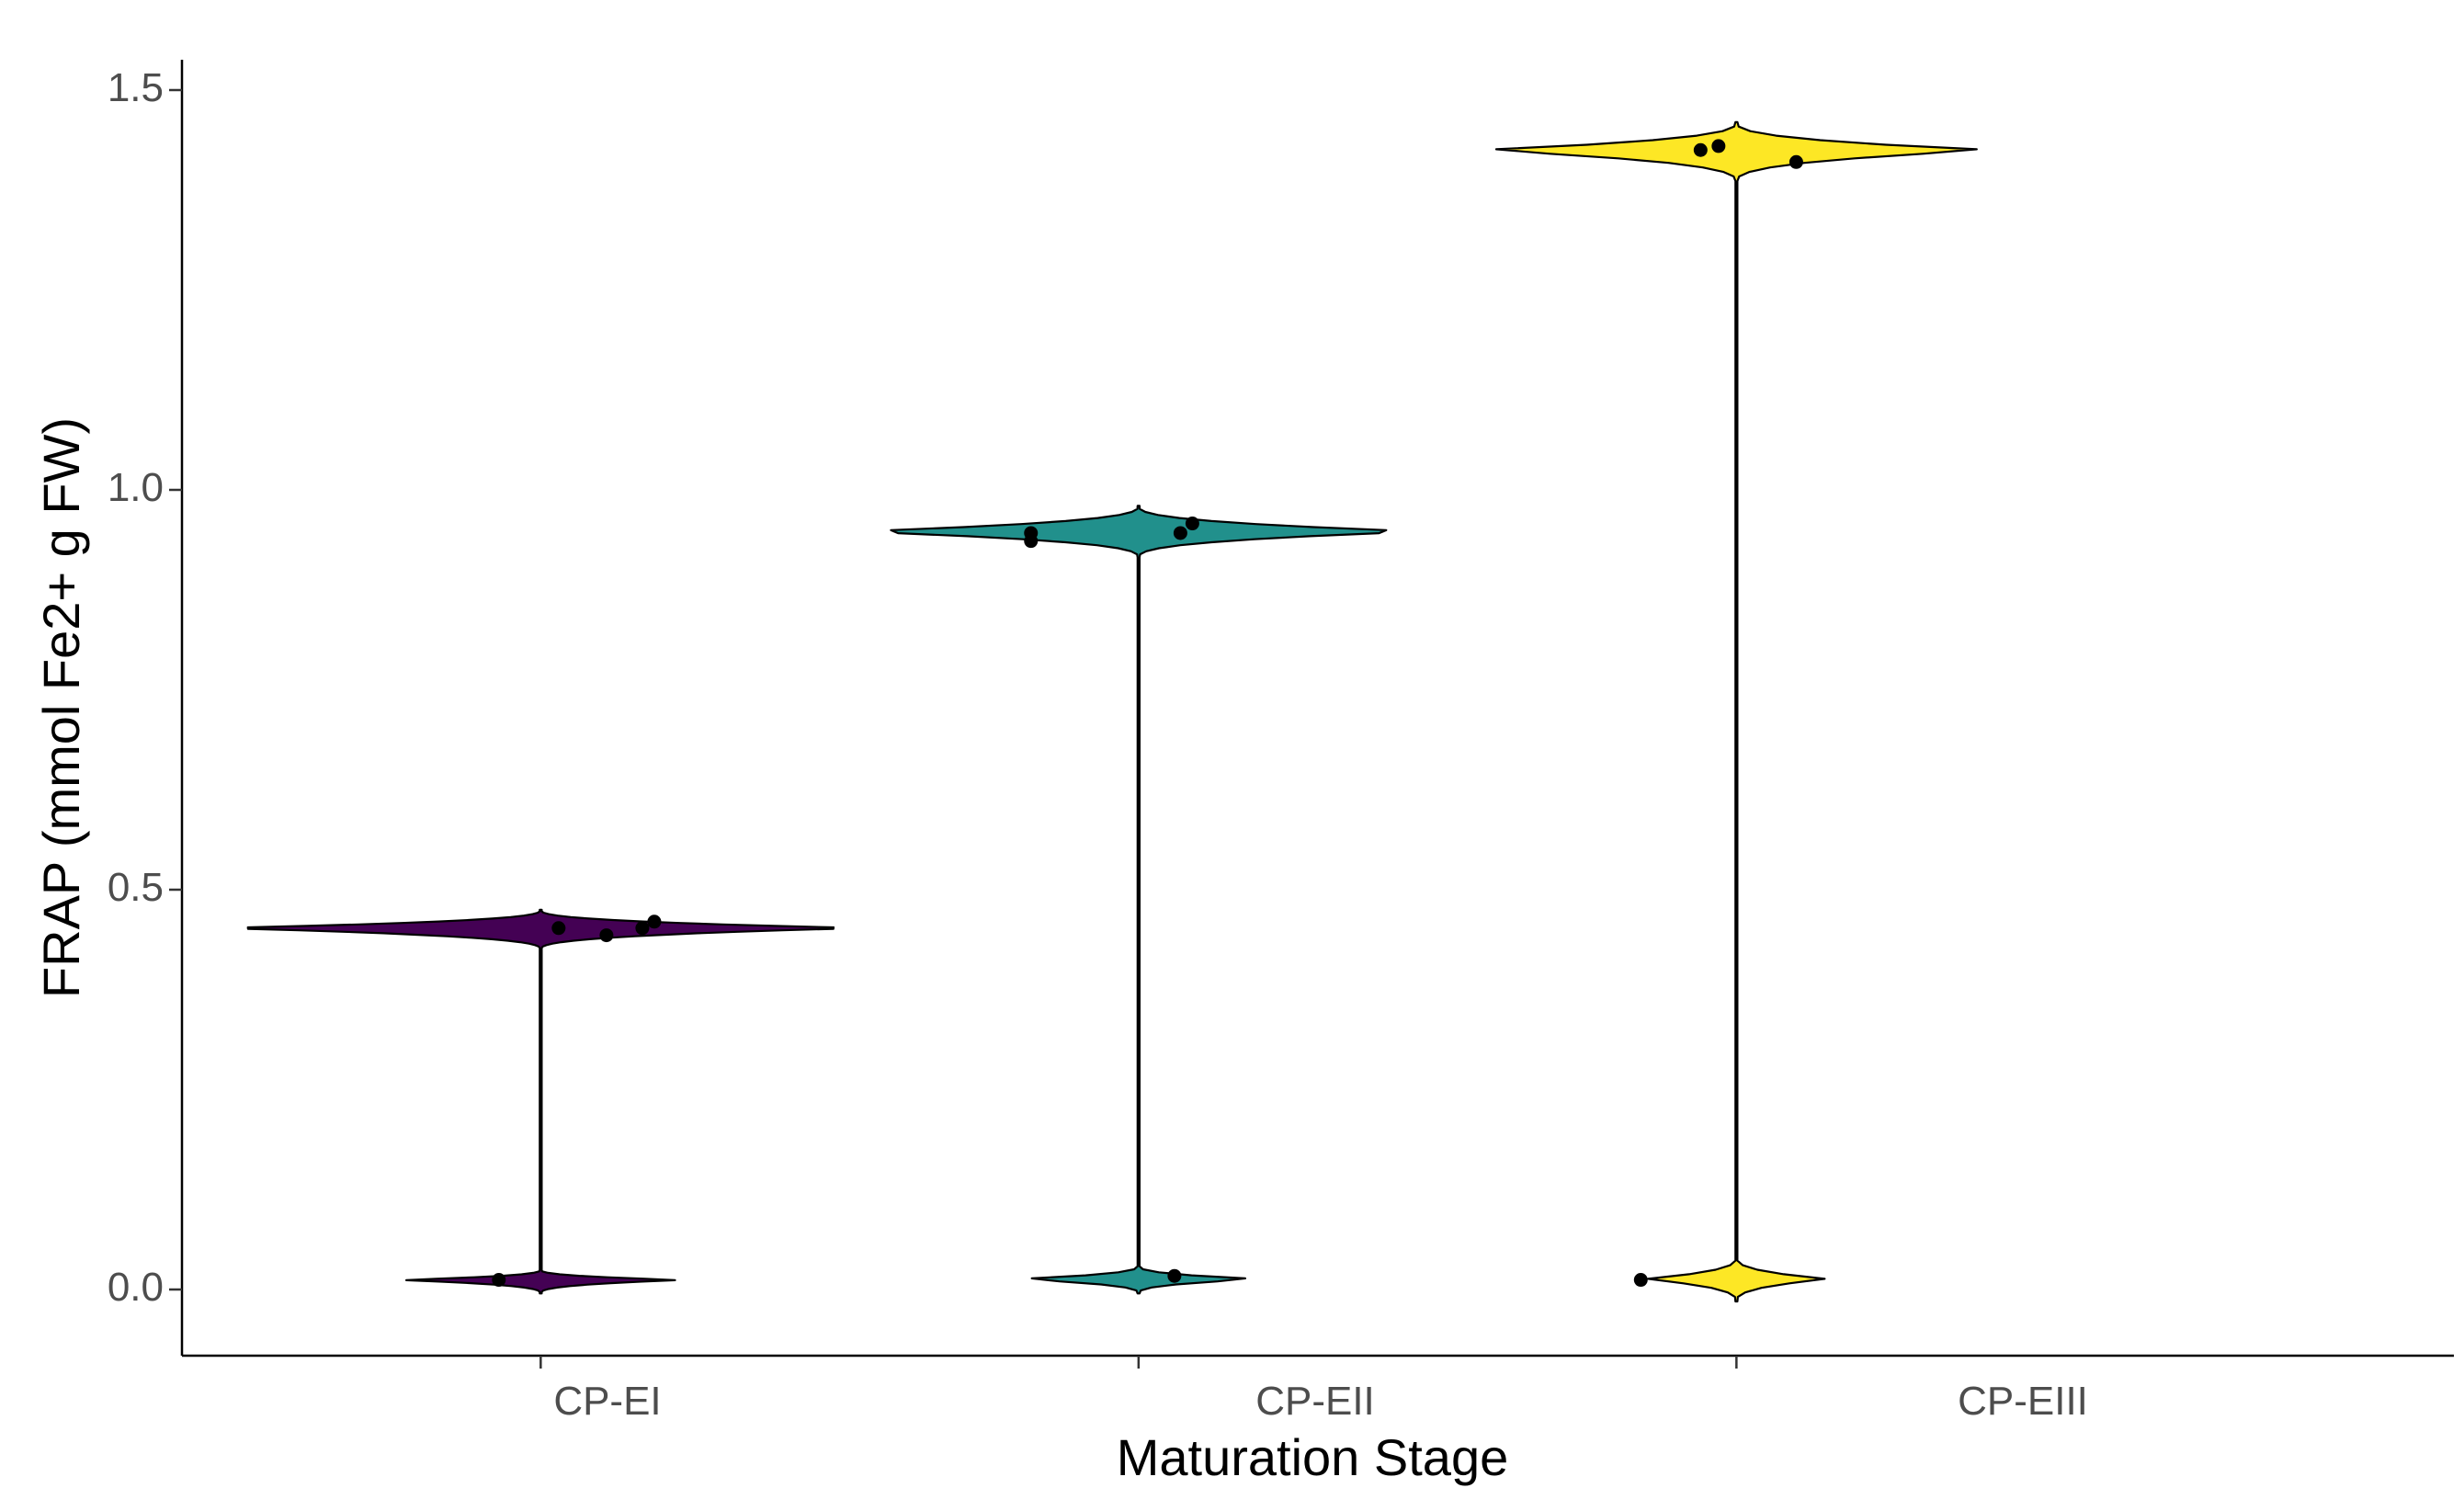 This screenshot has height=1511, width=2464. Describe the element at coordinates (540, 1101) in the screenshot. I see `violin-cp-ei` at that location.